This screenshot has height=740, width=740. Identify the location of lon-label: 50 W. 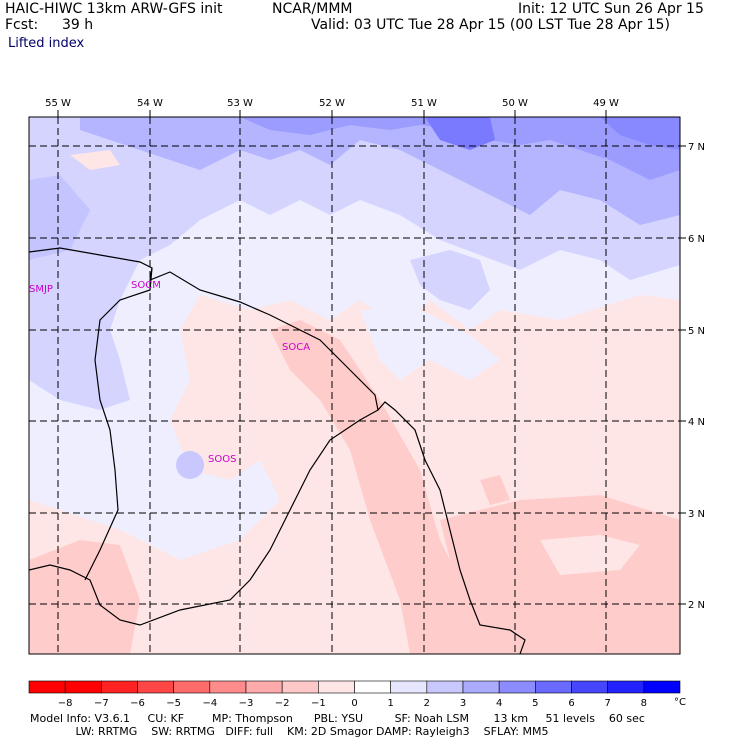
(515, 103).